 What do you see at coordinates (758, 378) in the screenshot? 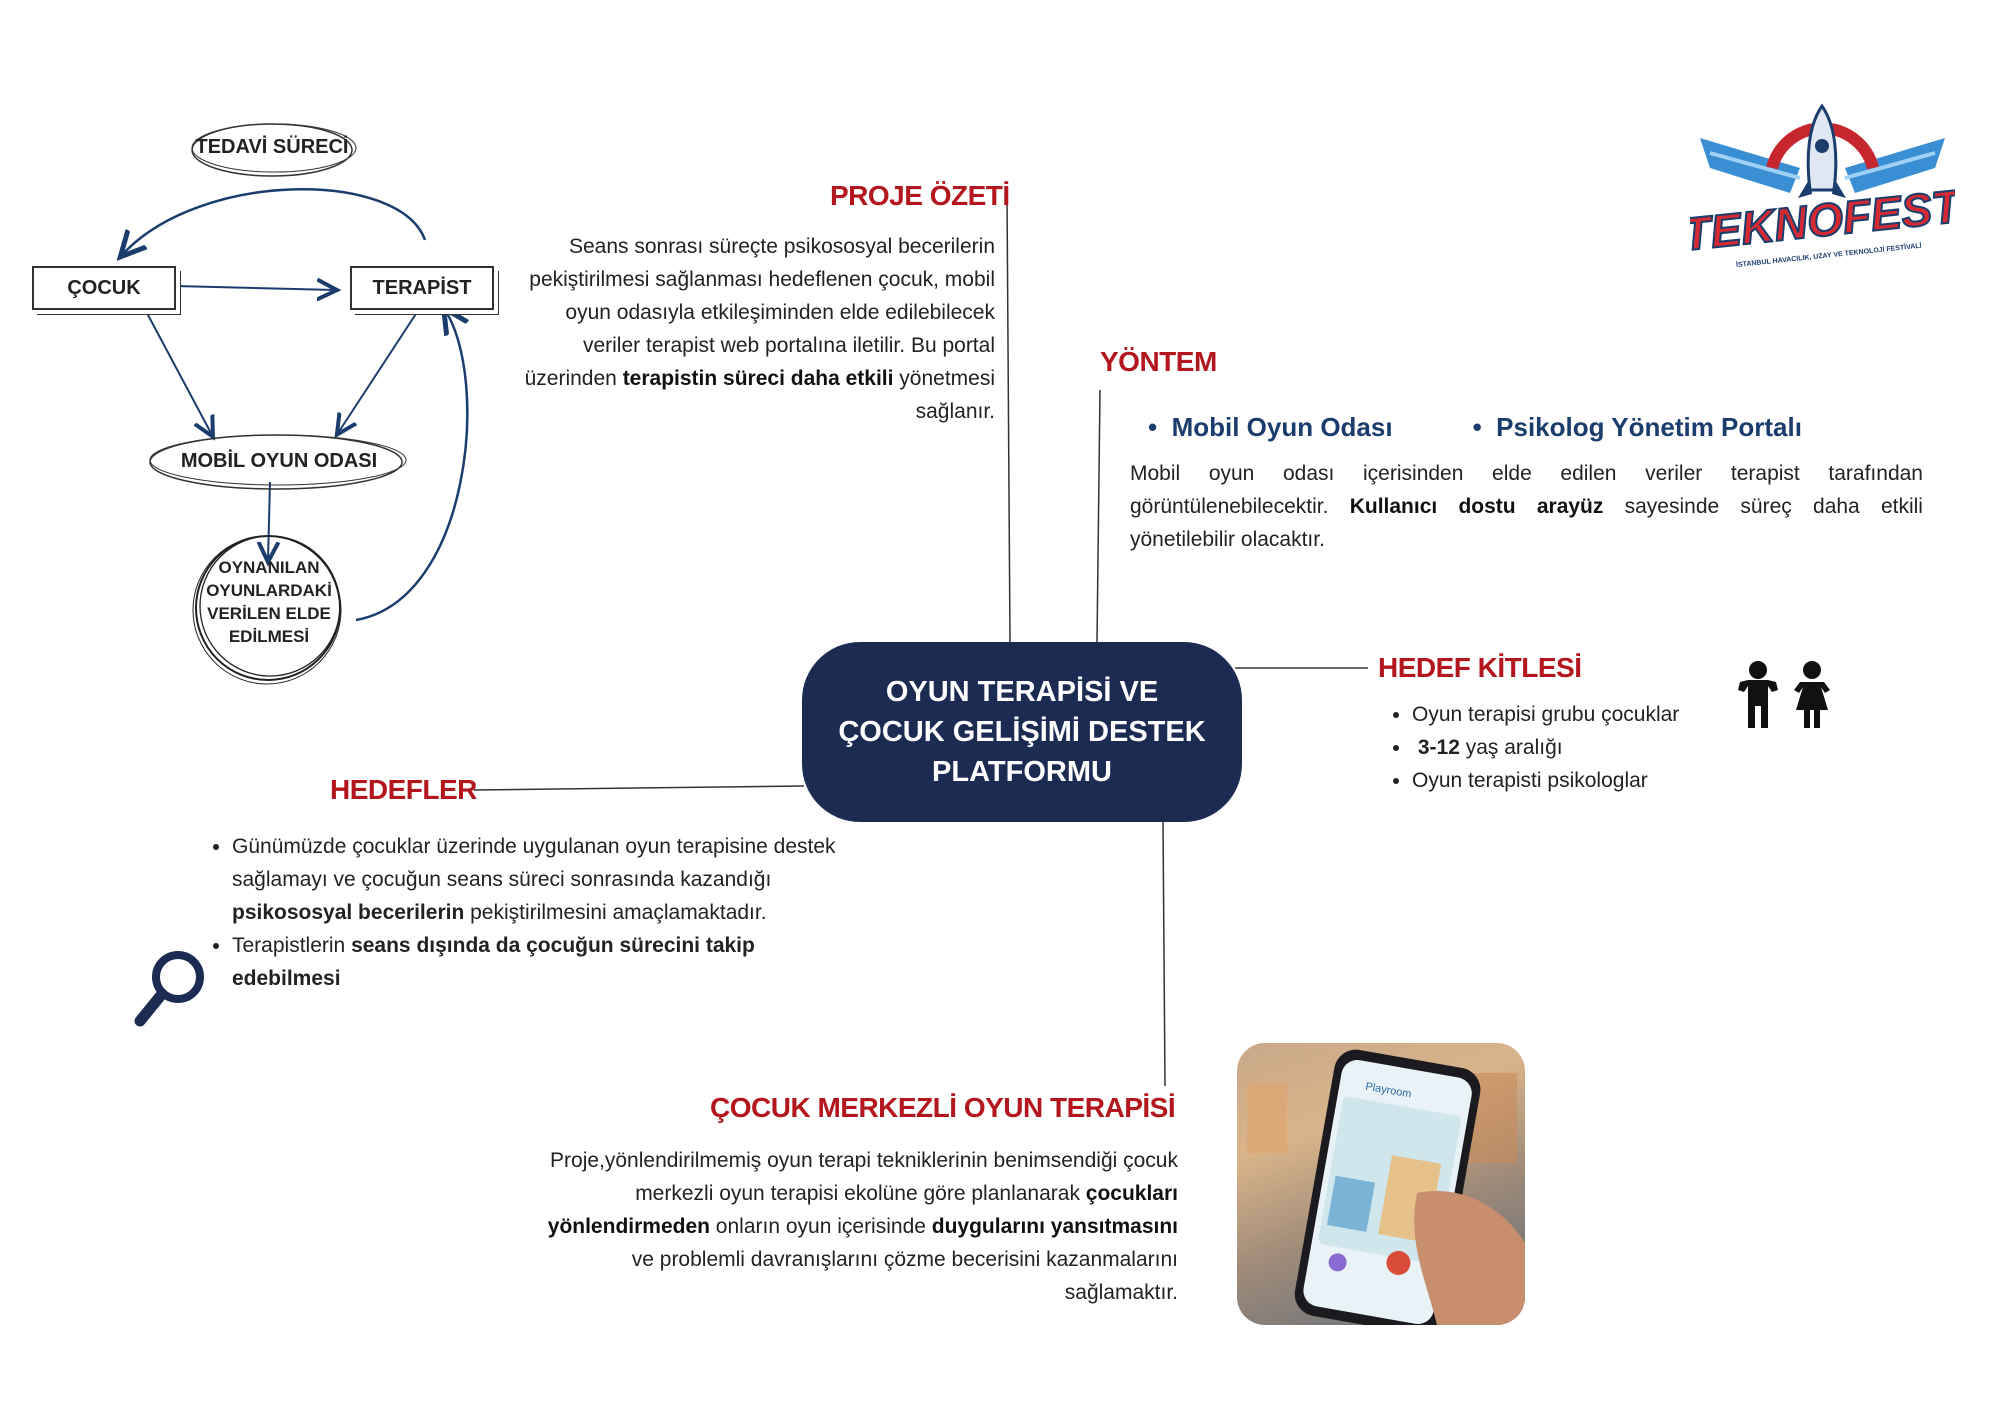
I see `proje-ozeti-text-bold: terapistin süreci daha etkili` at bounding box center [758, 378].